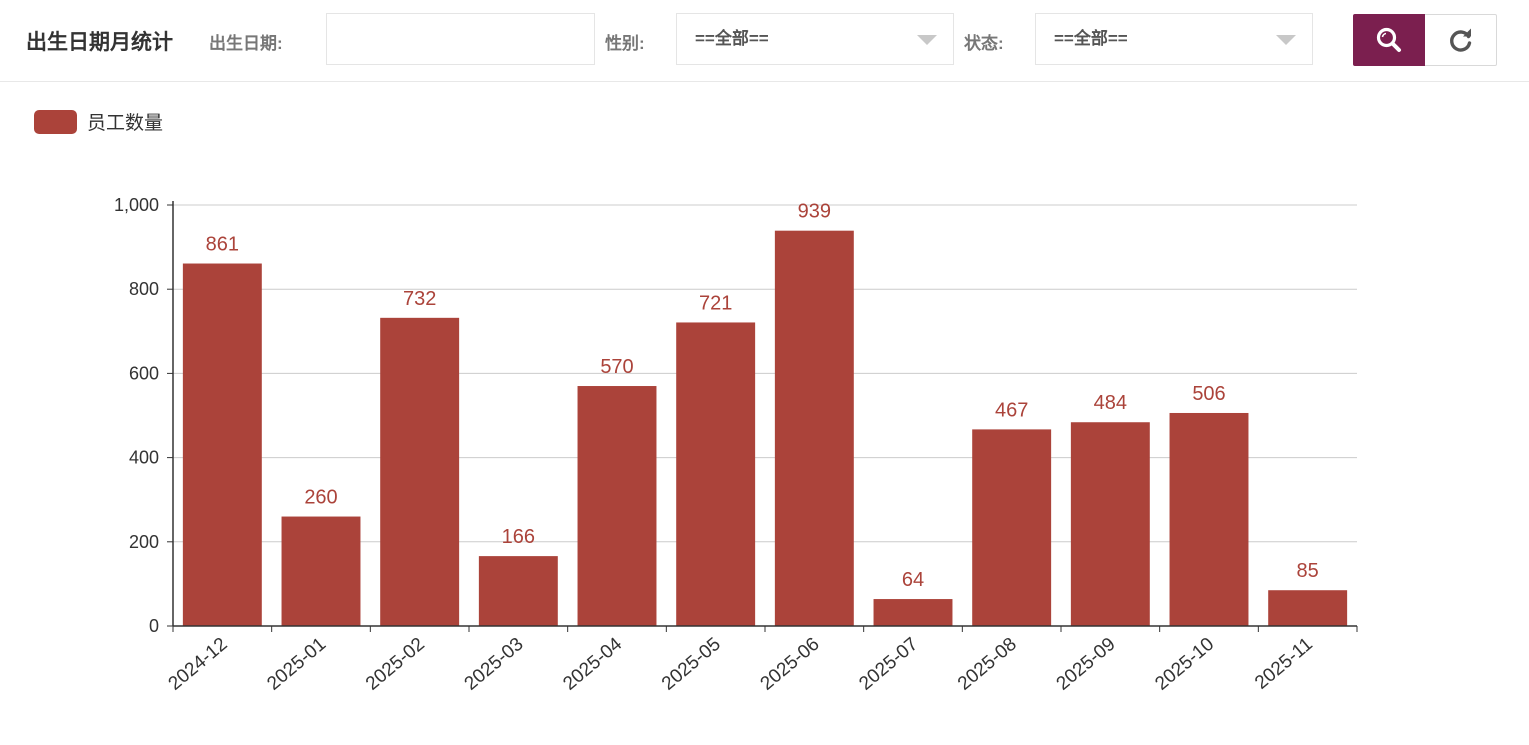 This screenshot has height=745, width=1529. I want to click on legend-label: 员工数量, so click(125, 123).